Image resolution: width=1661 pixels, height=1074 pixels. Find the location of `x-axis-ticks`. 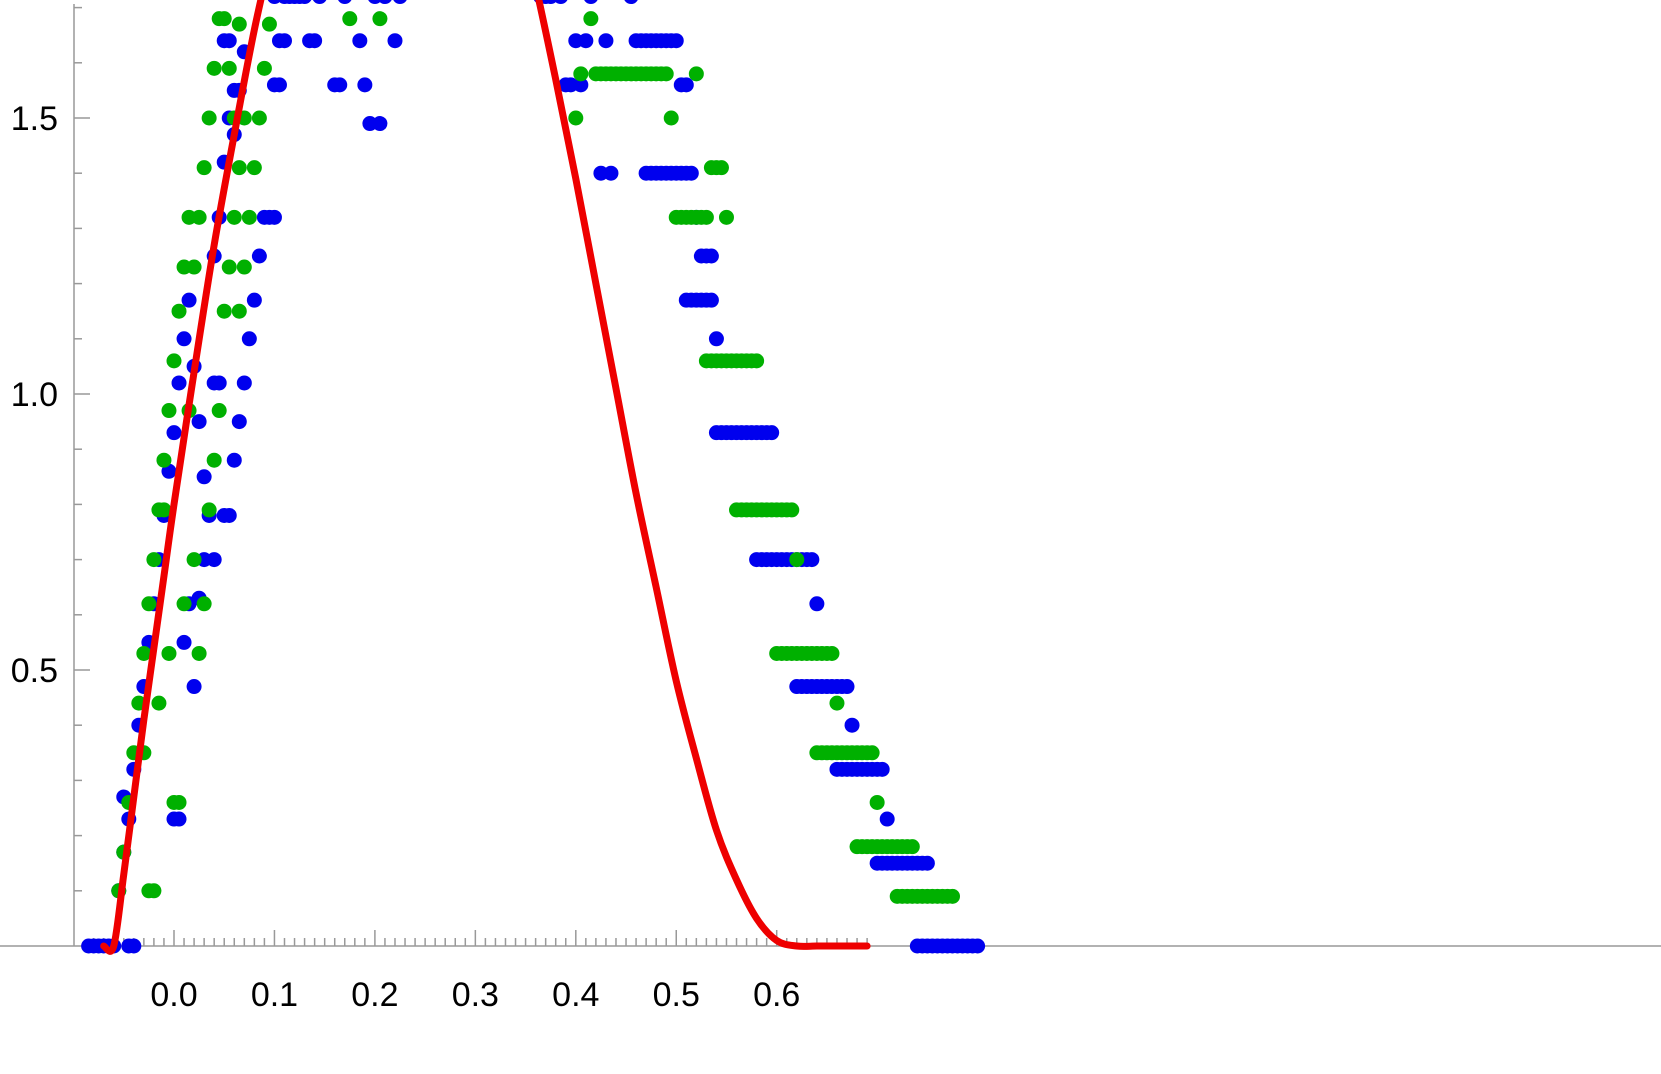

x-axis-ticks is located at coordinates (480, 938).